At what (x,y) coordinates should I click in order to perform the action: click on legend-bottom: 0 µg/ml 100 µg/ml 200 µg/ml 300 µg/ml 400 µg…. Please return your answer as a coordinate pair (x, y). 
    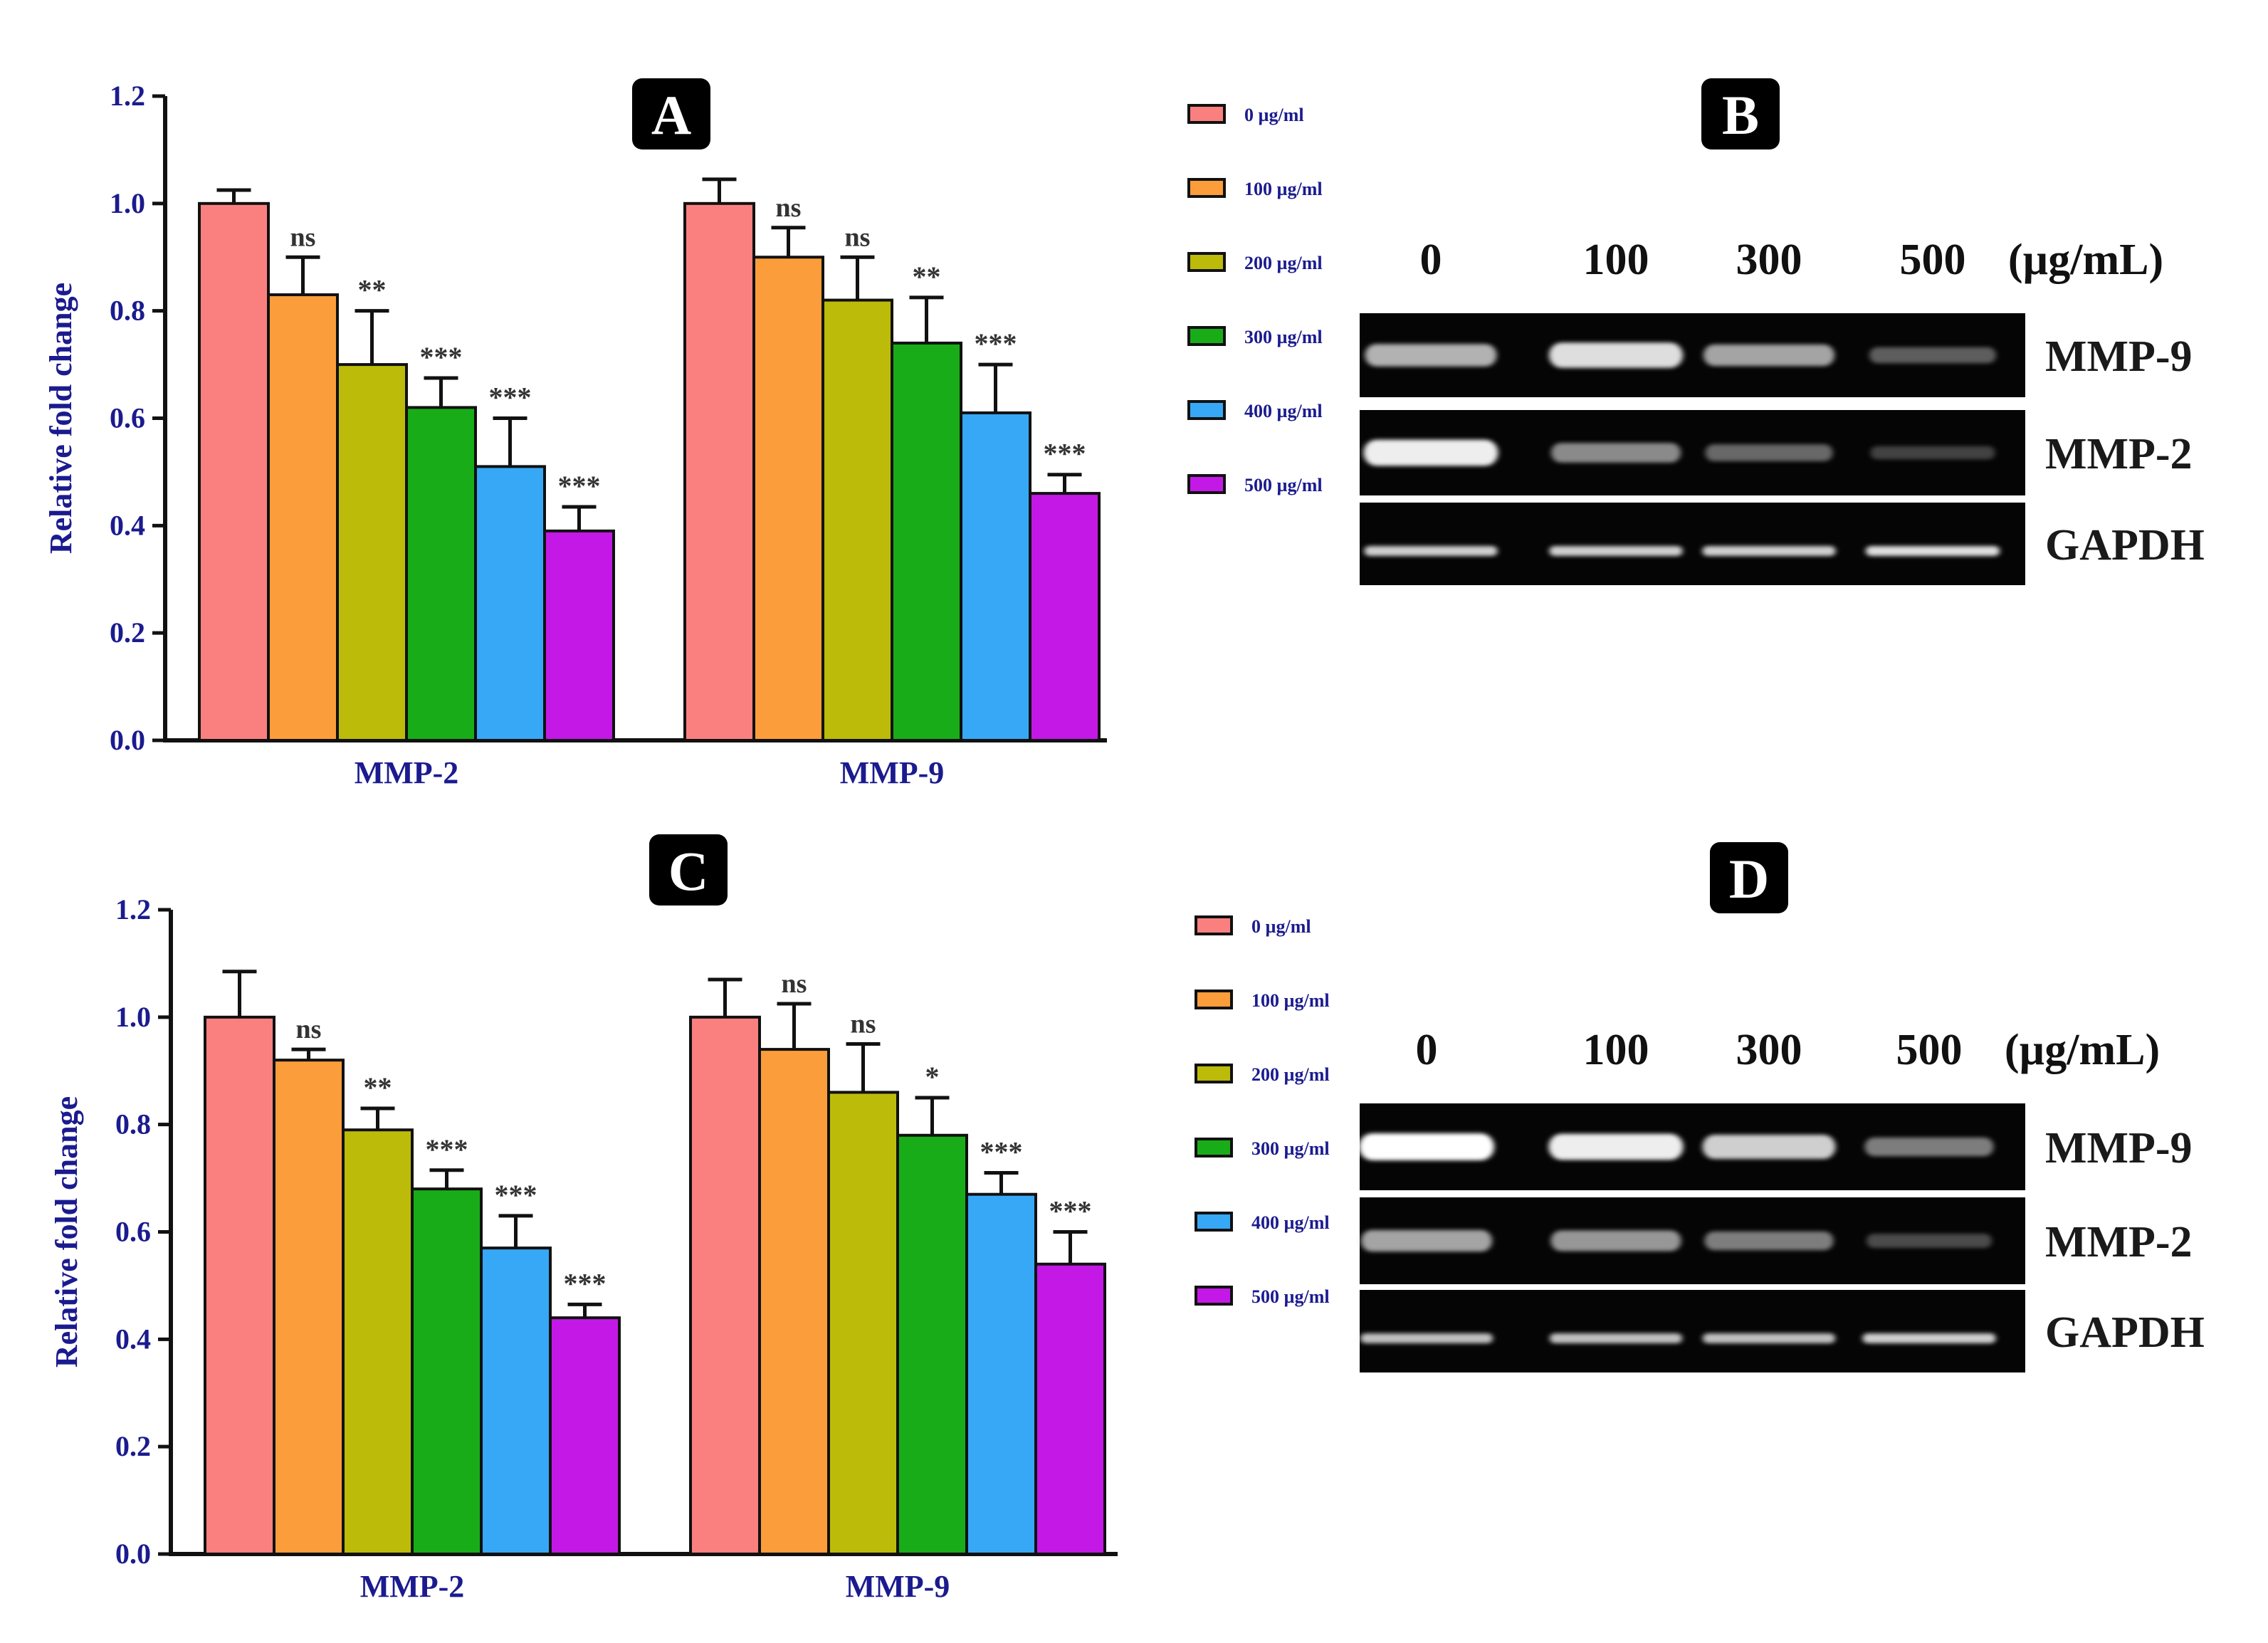
    Looking at the image, I should click on (1262, 1111).